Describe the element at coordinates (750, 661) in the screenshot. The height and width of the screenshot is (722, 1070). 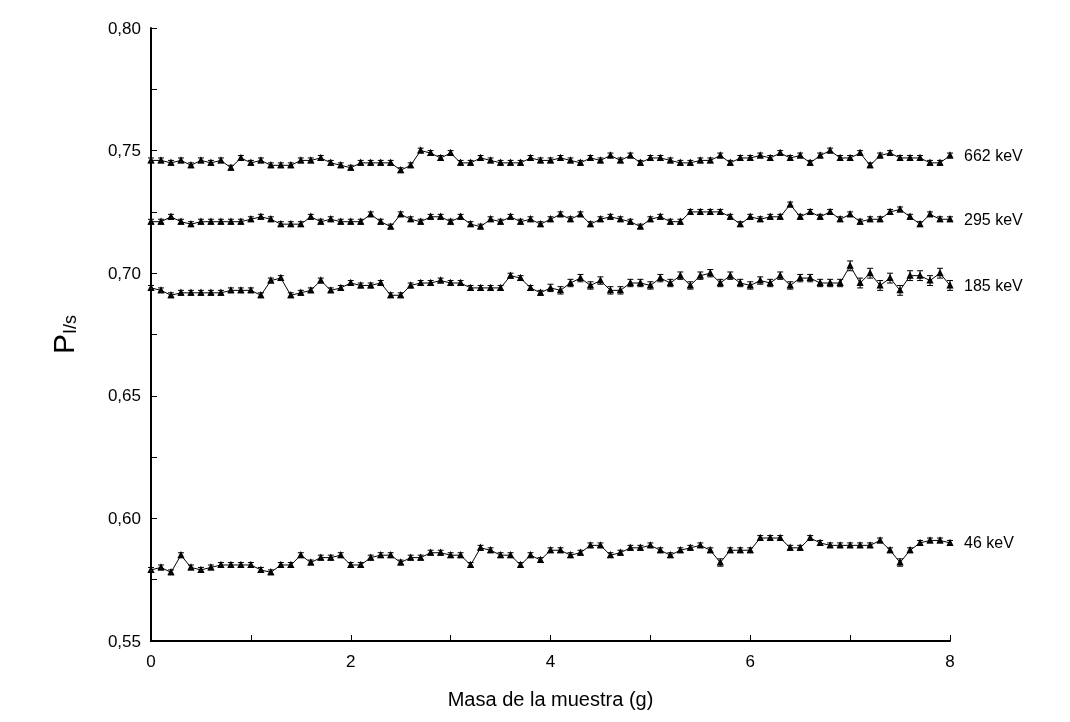
I see `x-tick-label: 6` at that location.